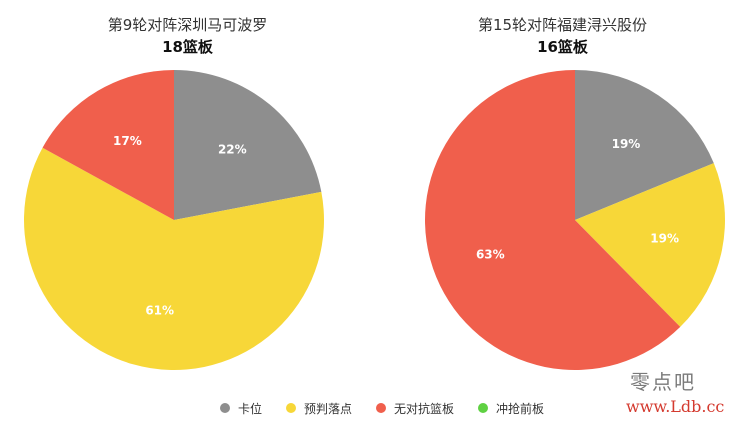 Image resolution: width=750 pixels, height=424 pixels. I want to click on watermark-url: www.Ldb.cc, so click(675, 406).